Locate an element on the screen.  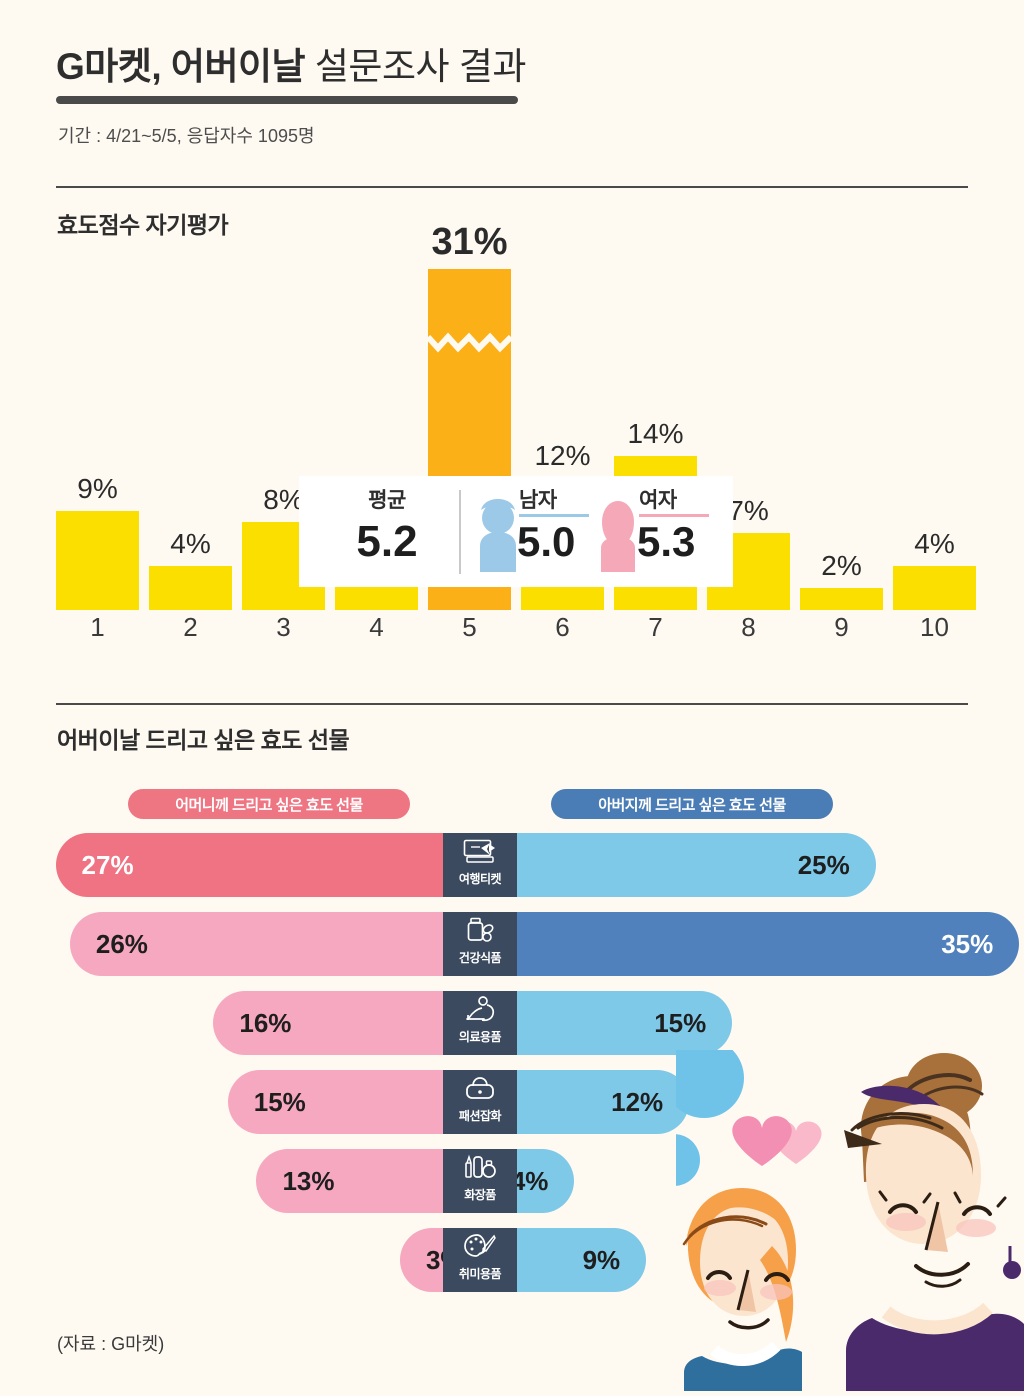
cosmetics-icon: 화장품 is located at coordinates (480, 1181).